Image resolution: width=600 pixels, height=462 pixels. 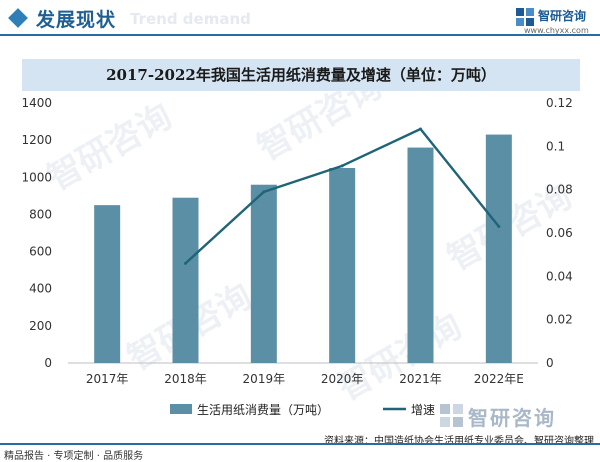 I want to click on source-logo-name: 智研咨询, so click(x=512, y=418).